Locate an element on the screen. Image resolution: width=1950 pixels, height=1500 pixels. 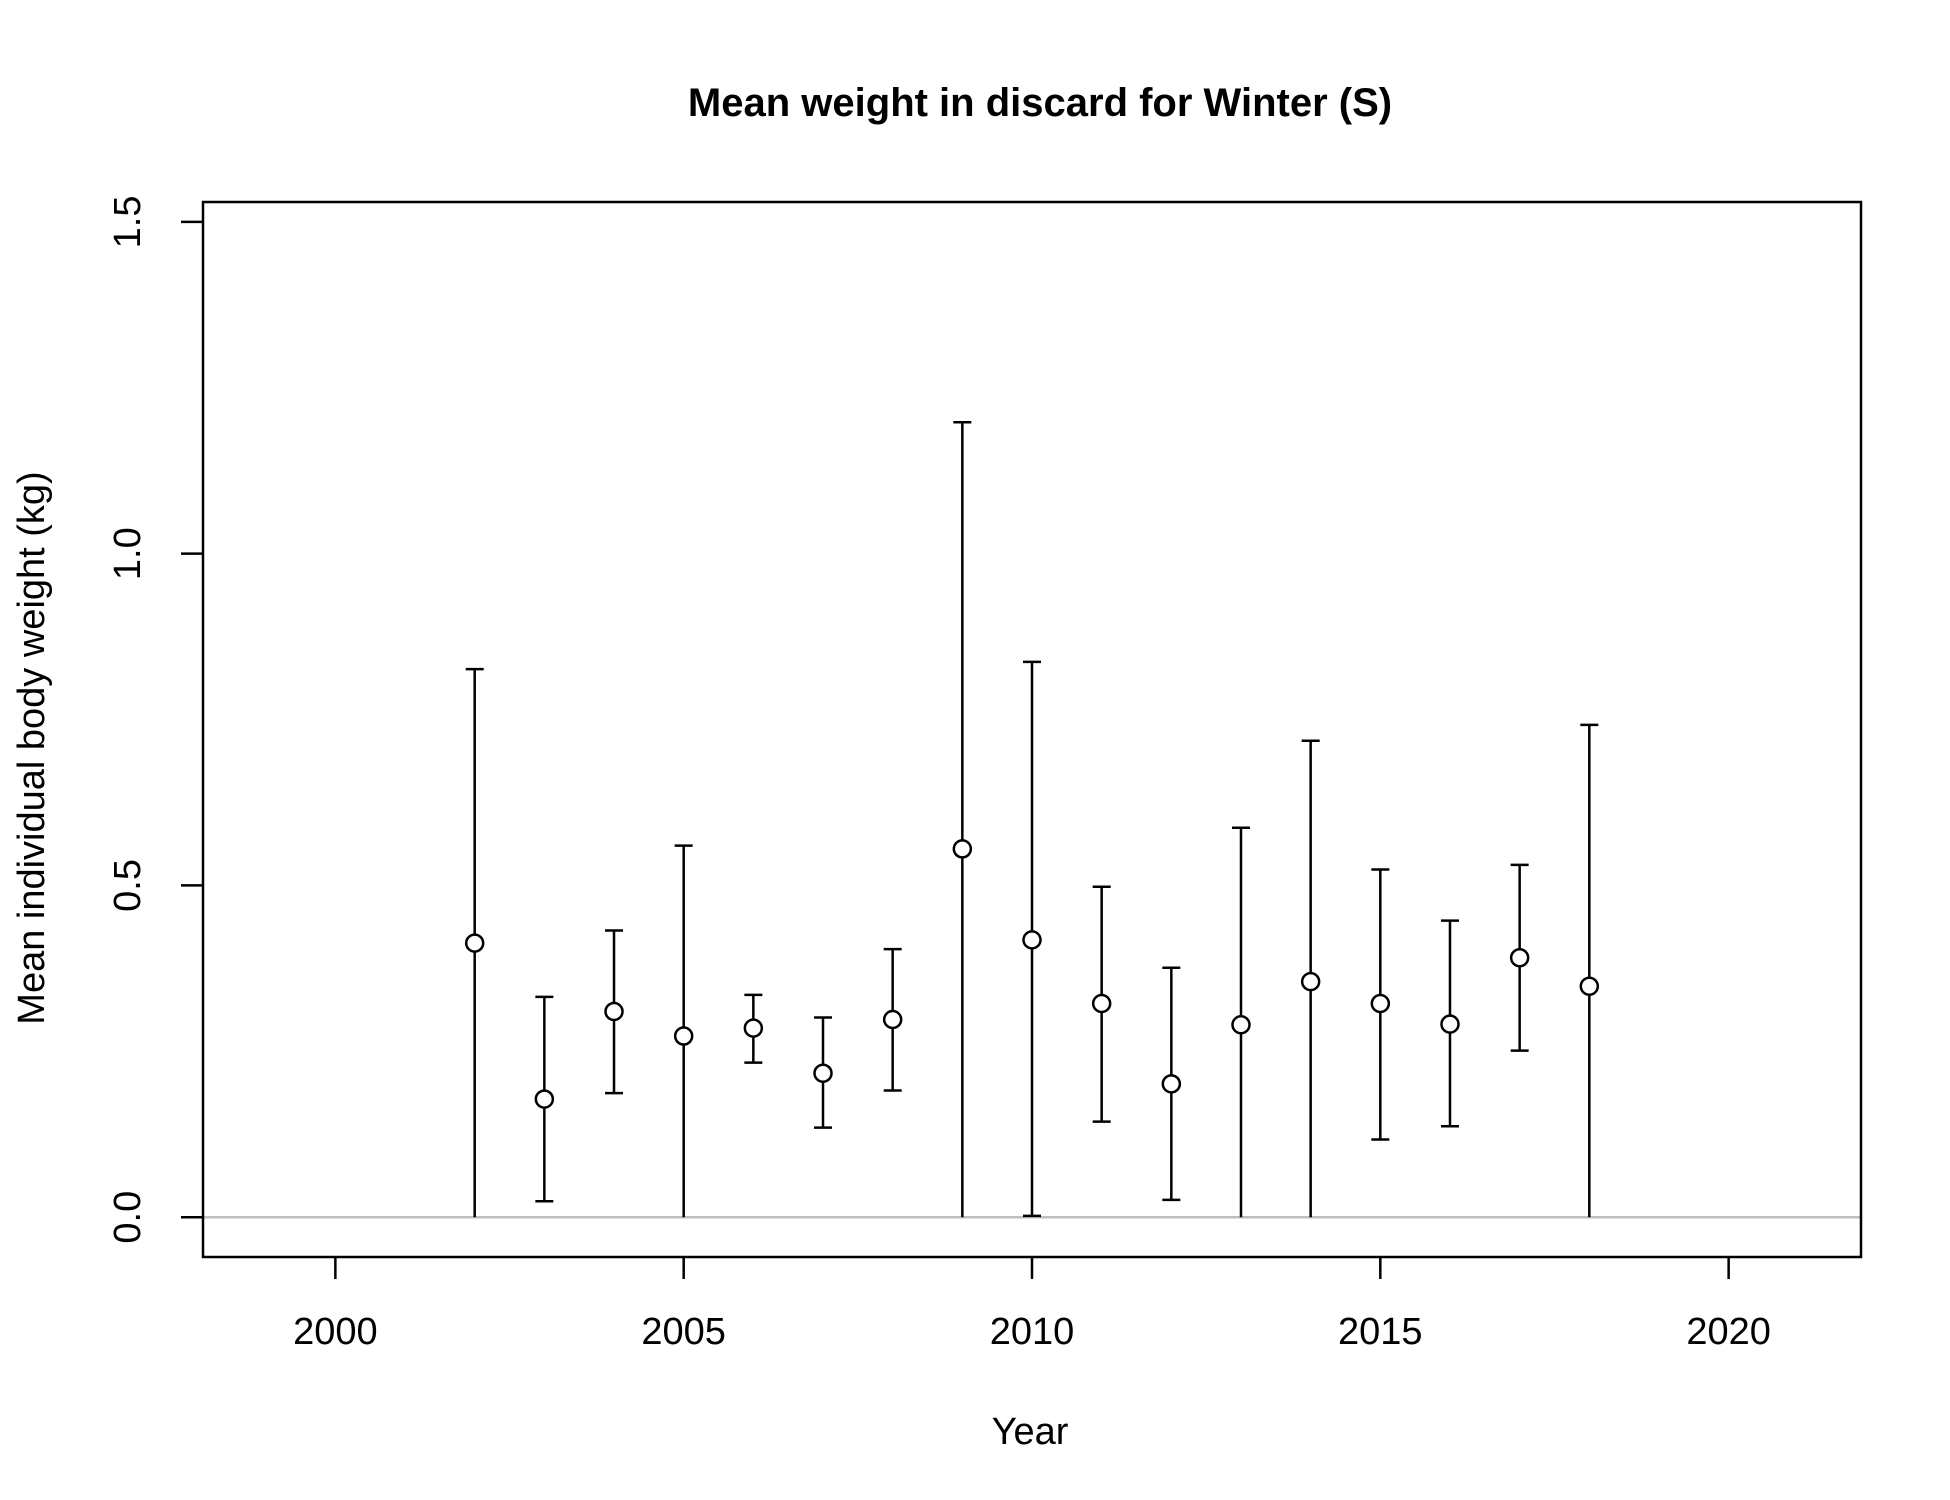
y-tick-label: 0.0 is located at coordinates (128, 1217).